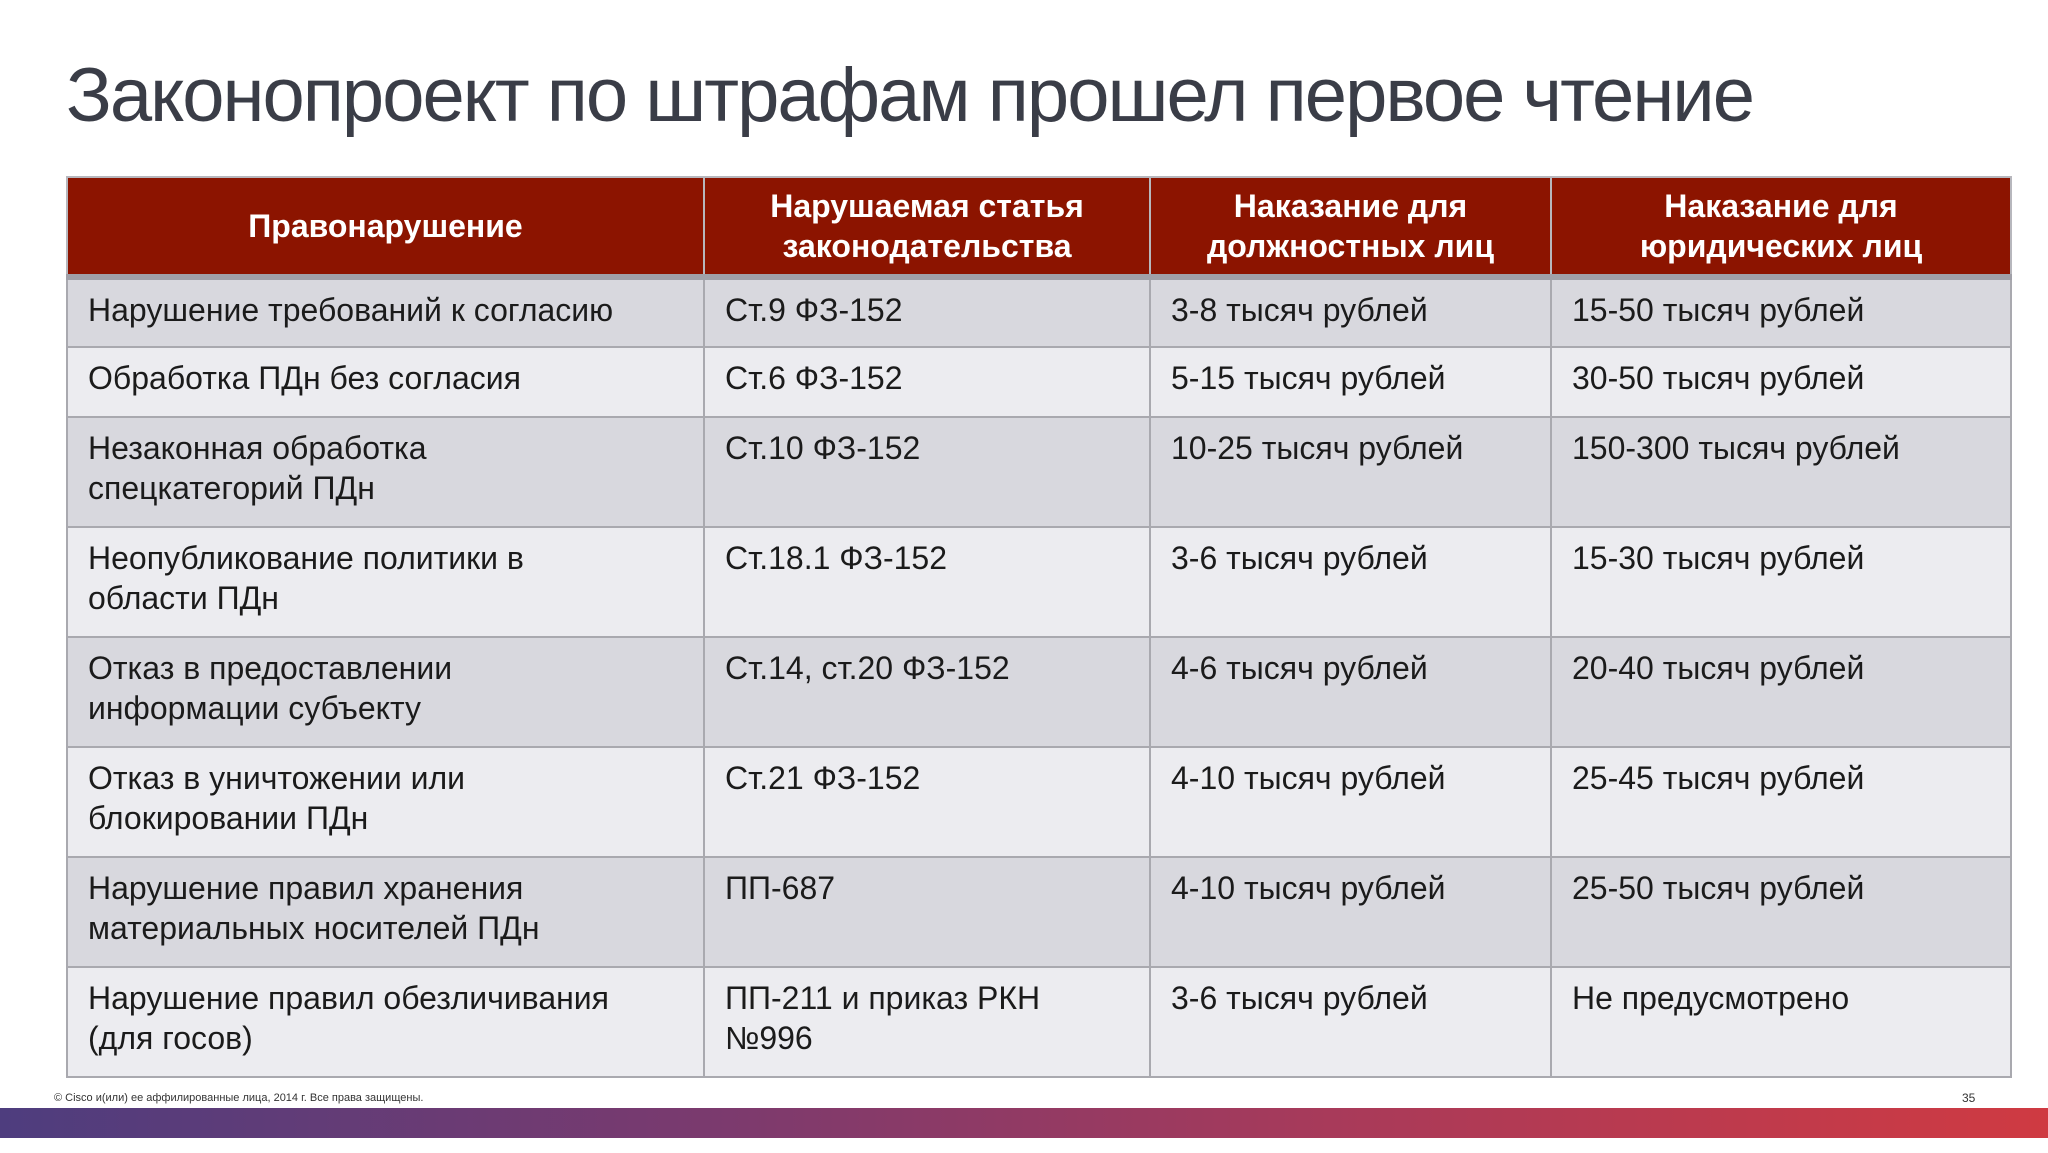  What do you see at coordinates (385, 472) in the screenshot?
I see `cell-offense: Незаконная обработка спецкатегорий ПДн` at bounding box center [385, 472].